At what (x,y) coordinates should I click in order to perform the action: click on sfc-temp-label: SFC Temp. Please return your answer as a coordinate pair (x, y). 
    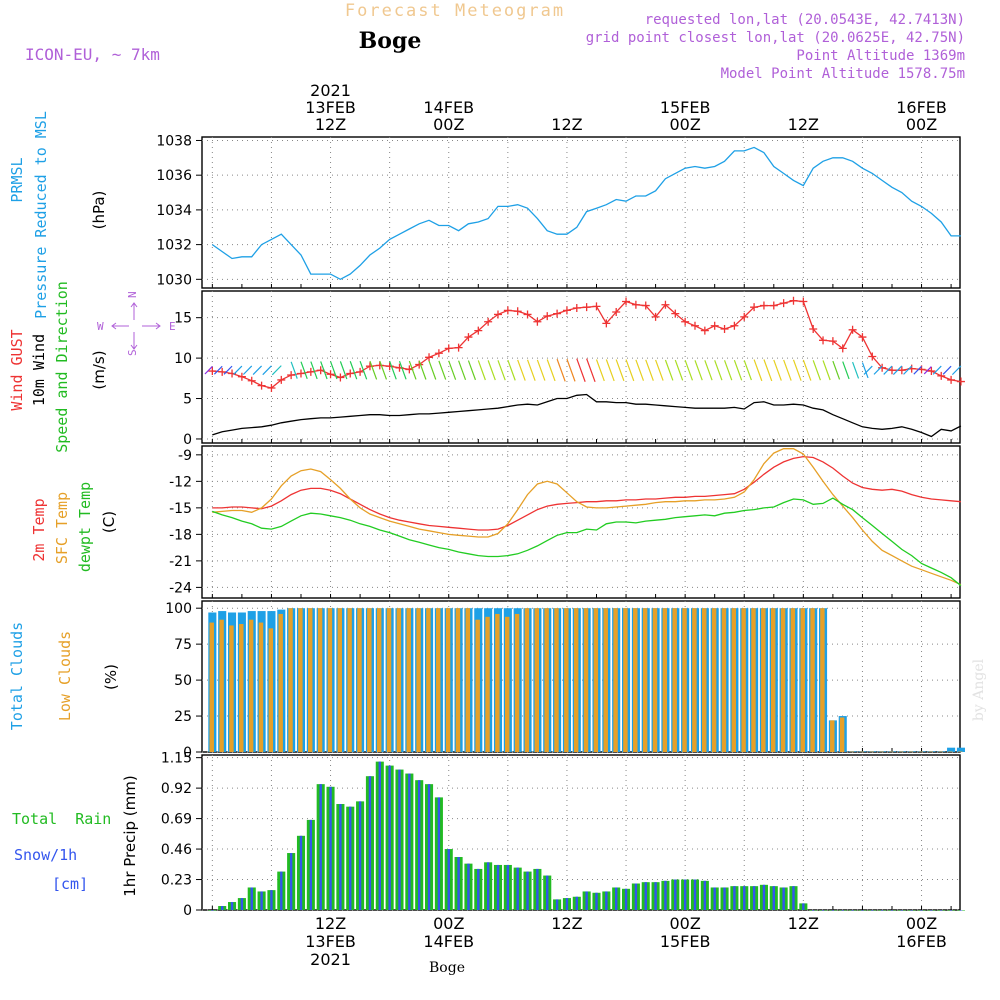
    Looking at the image, I should click on (62, 528).